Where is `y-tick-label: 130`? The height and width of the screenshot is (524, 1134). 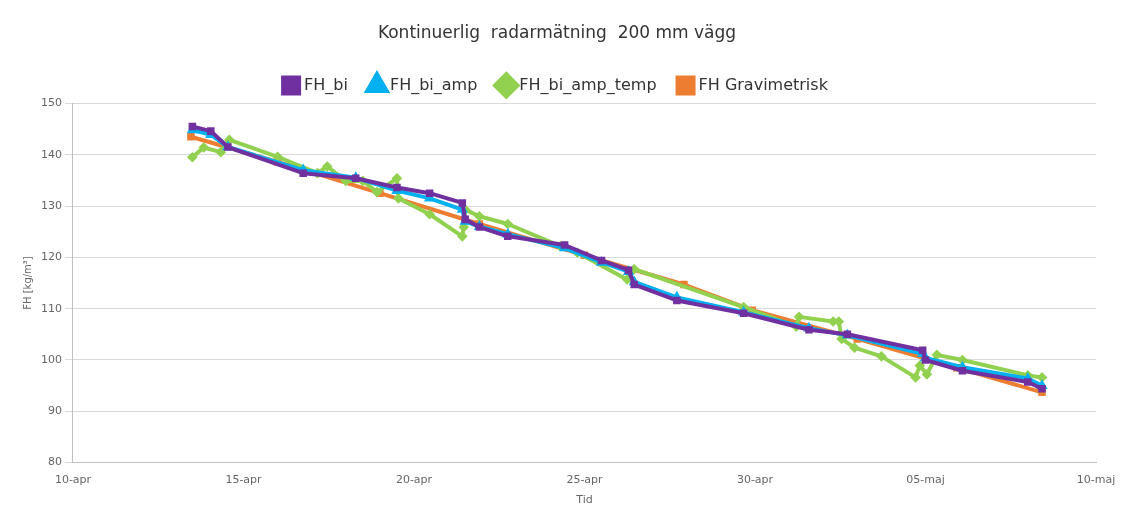 y-tick-label: 130 is located at coordinates (51, 205).